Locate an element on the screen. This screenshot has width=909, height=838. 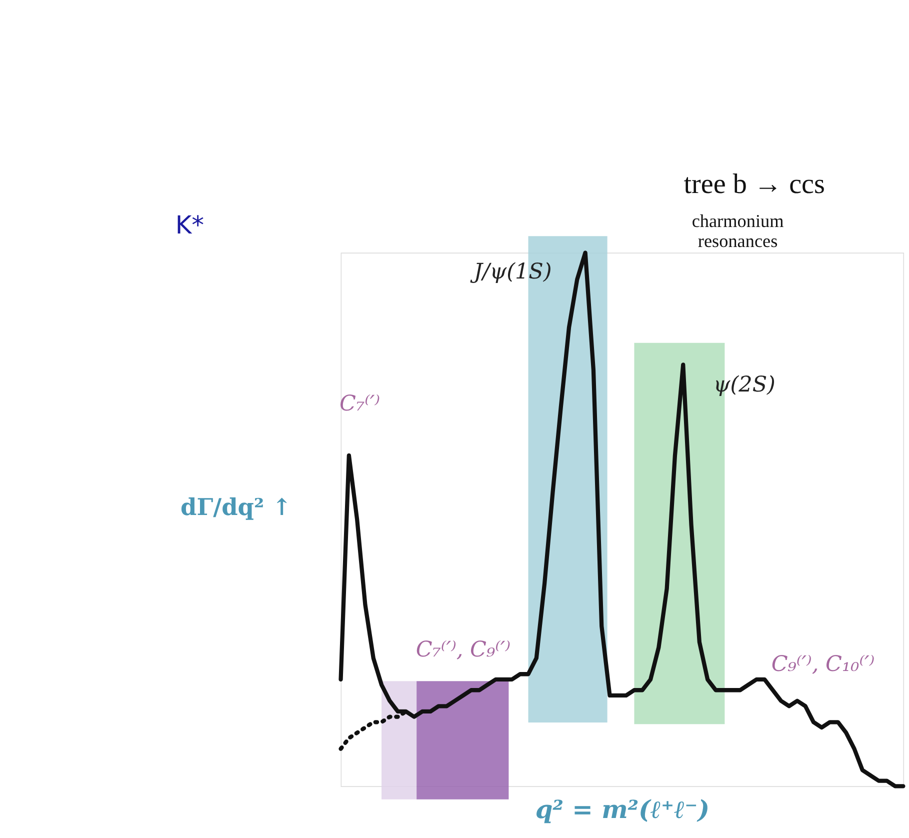
annotation: C₉⁽′⁾, C₁₀⁽′⁾ is located at coordinates (823, 665).